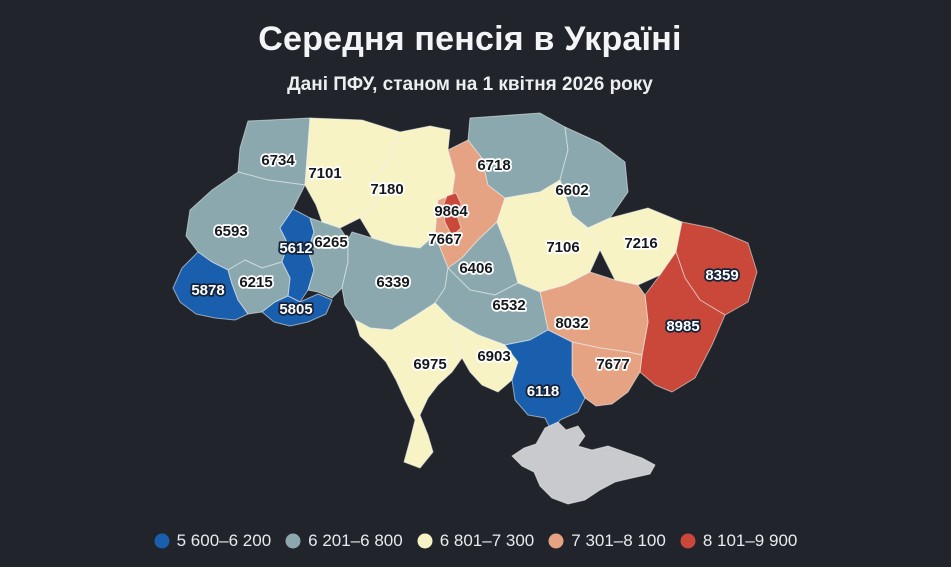  I want to click on region-value-label-rivne: 7101, so click(324, 173).